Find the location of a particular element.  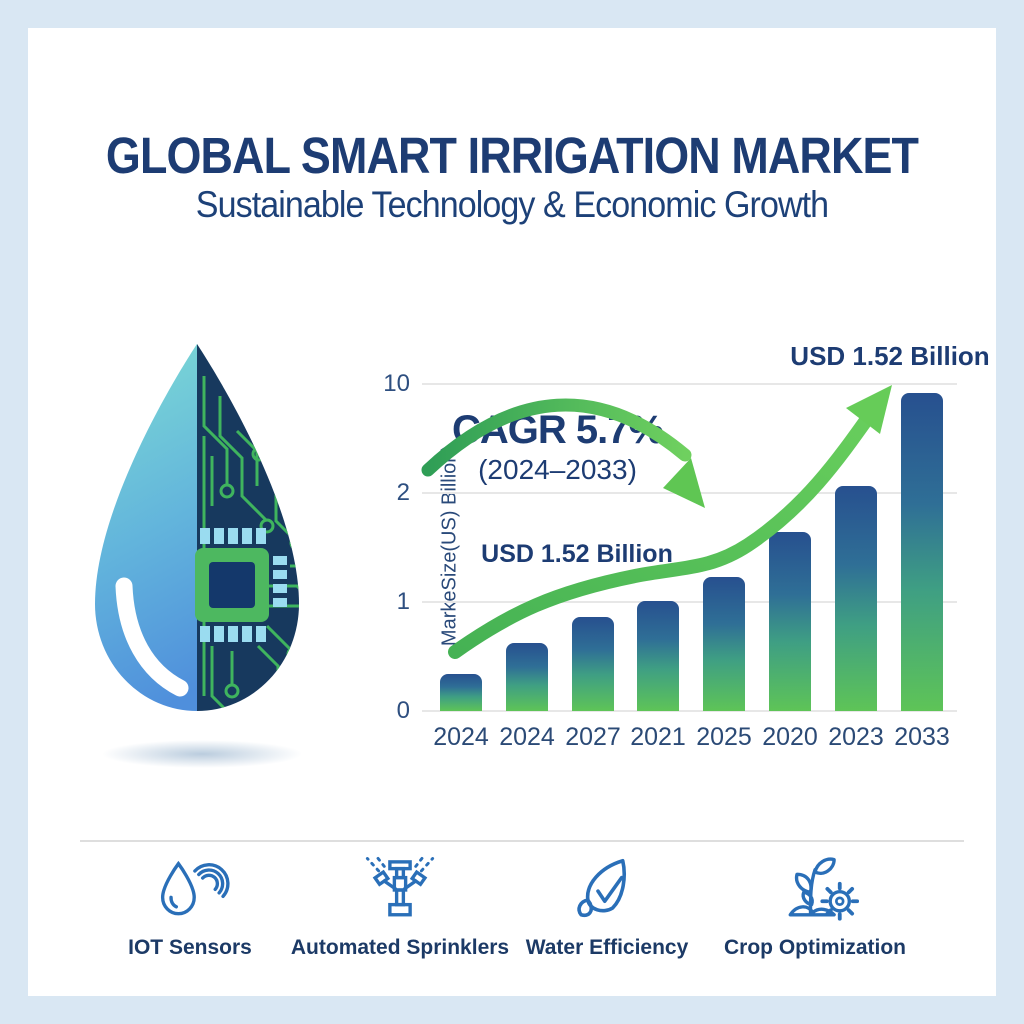

cagr-period: (2024–2033) is located at coordinates (557, 469).